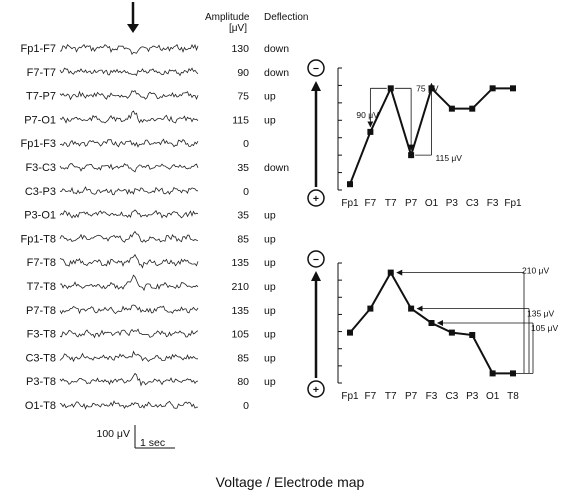  I want to click on channel-row: F7-T8 135 up, so click(151, 261).